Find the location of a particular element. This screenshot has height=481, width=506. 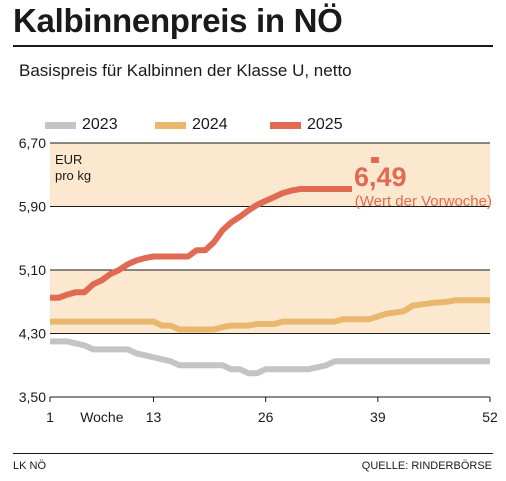

legend-swatch-2023 is located at coordinates (60, 125).